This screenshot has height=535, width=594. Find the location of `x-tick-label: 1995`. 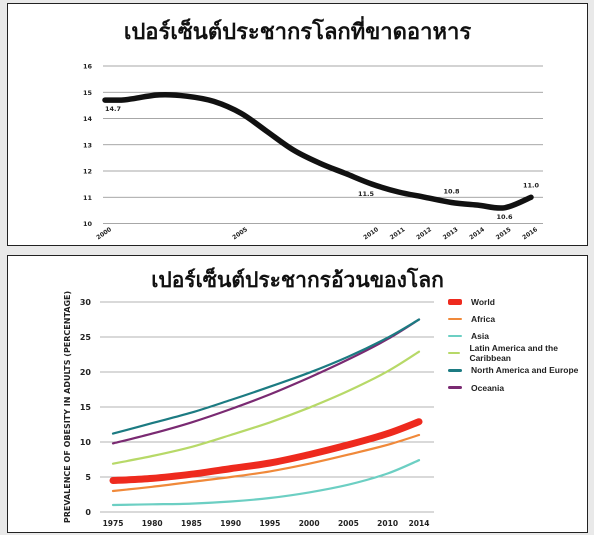

x-tick-label: 1995 is located at coordinates (269, 523).